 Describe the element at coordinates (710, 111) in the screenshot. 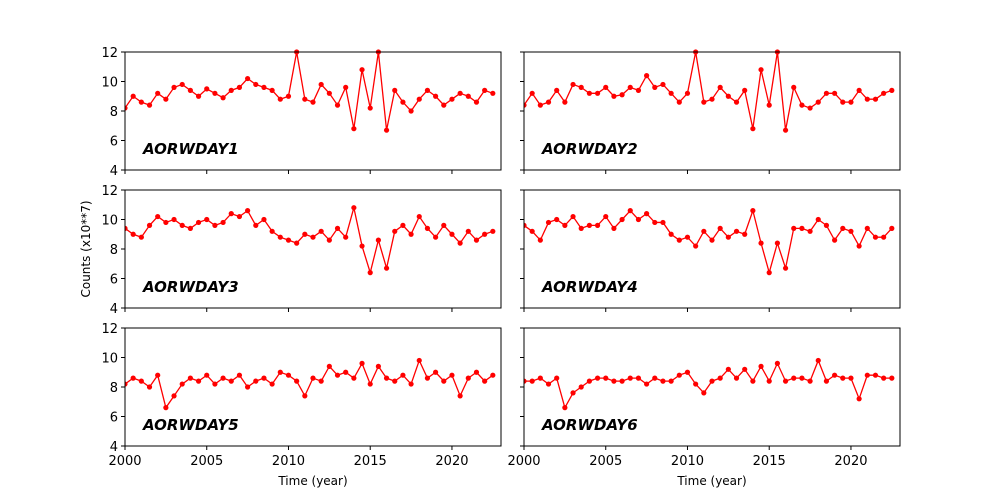

I see `panel-aorwday2: AORWDAY2` at that location.